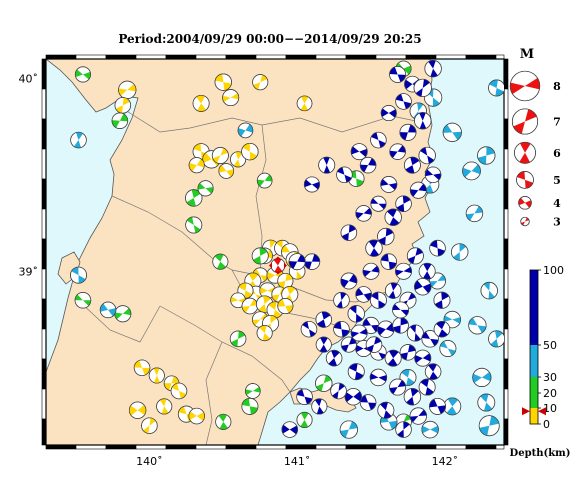 This screenshot has width=580, height=504. I want to click on magnitude-legend: M 8 7 6 5 4 3, so click(535, 138).